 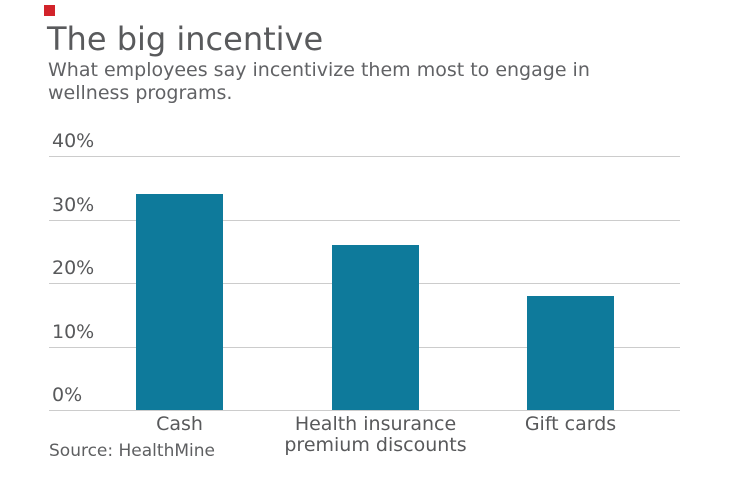 I want to click on brand-mark-icon, so click(x=49, y=10).